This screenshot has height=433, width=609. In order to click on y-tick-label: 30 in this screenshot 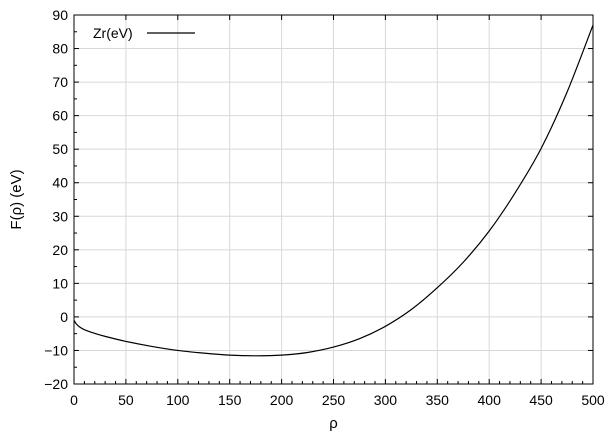, I will do `click(60, 216)`.